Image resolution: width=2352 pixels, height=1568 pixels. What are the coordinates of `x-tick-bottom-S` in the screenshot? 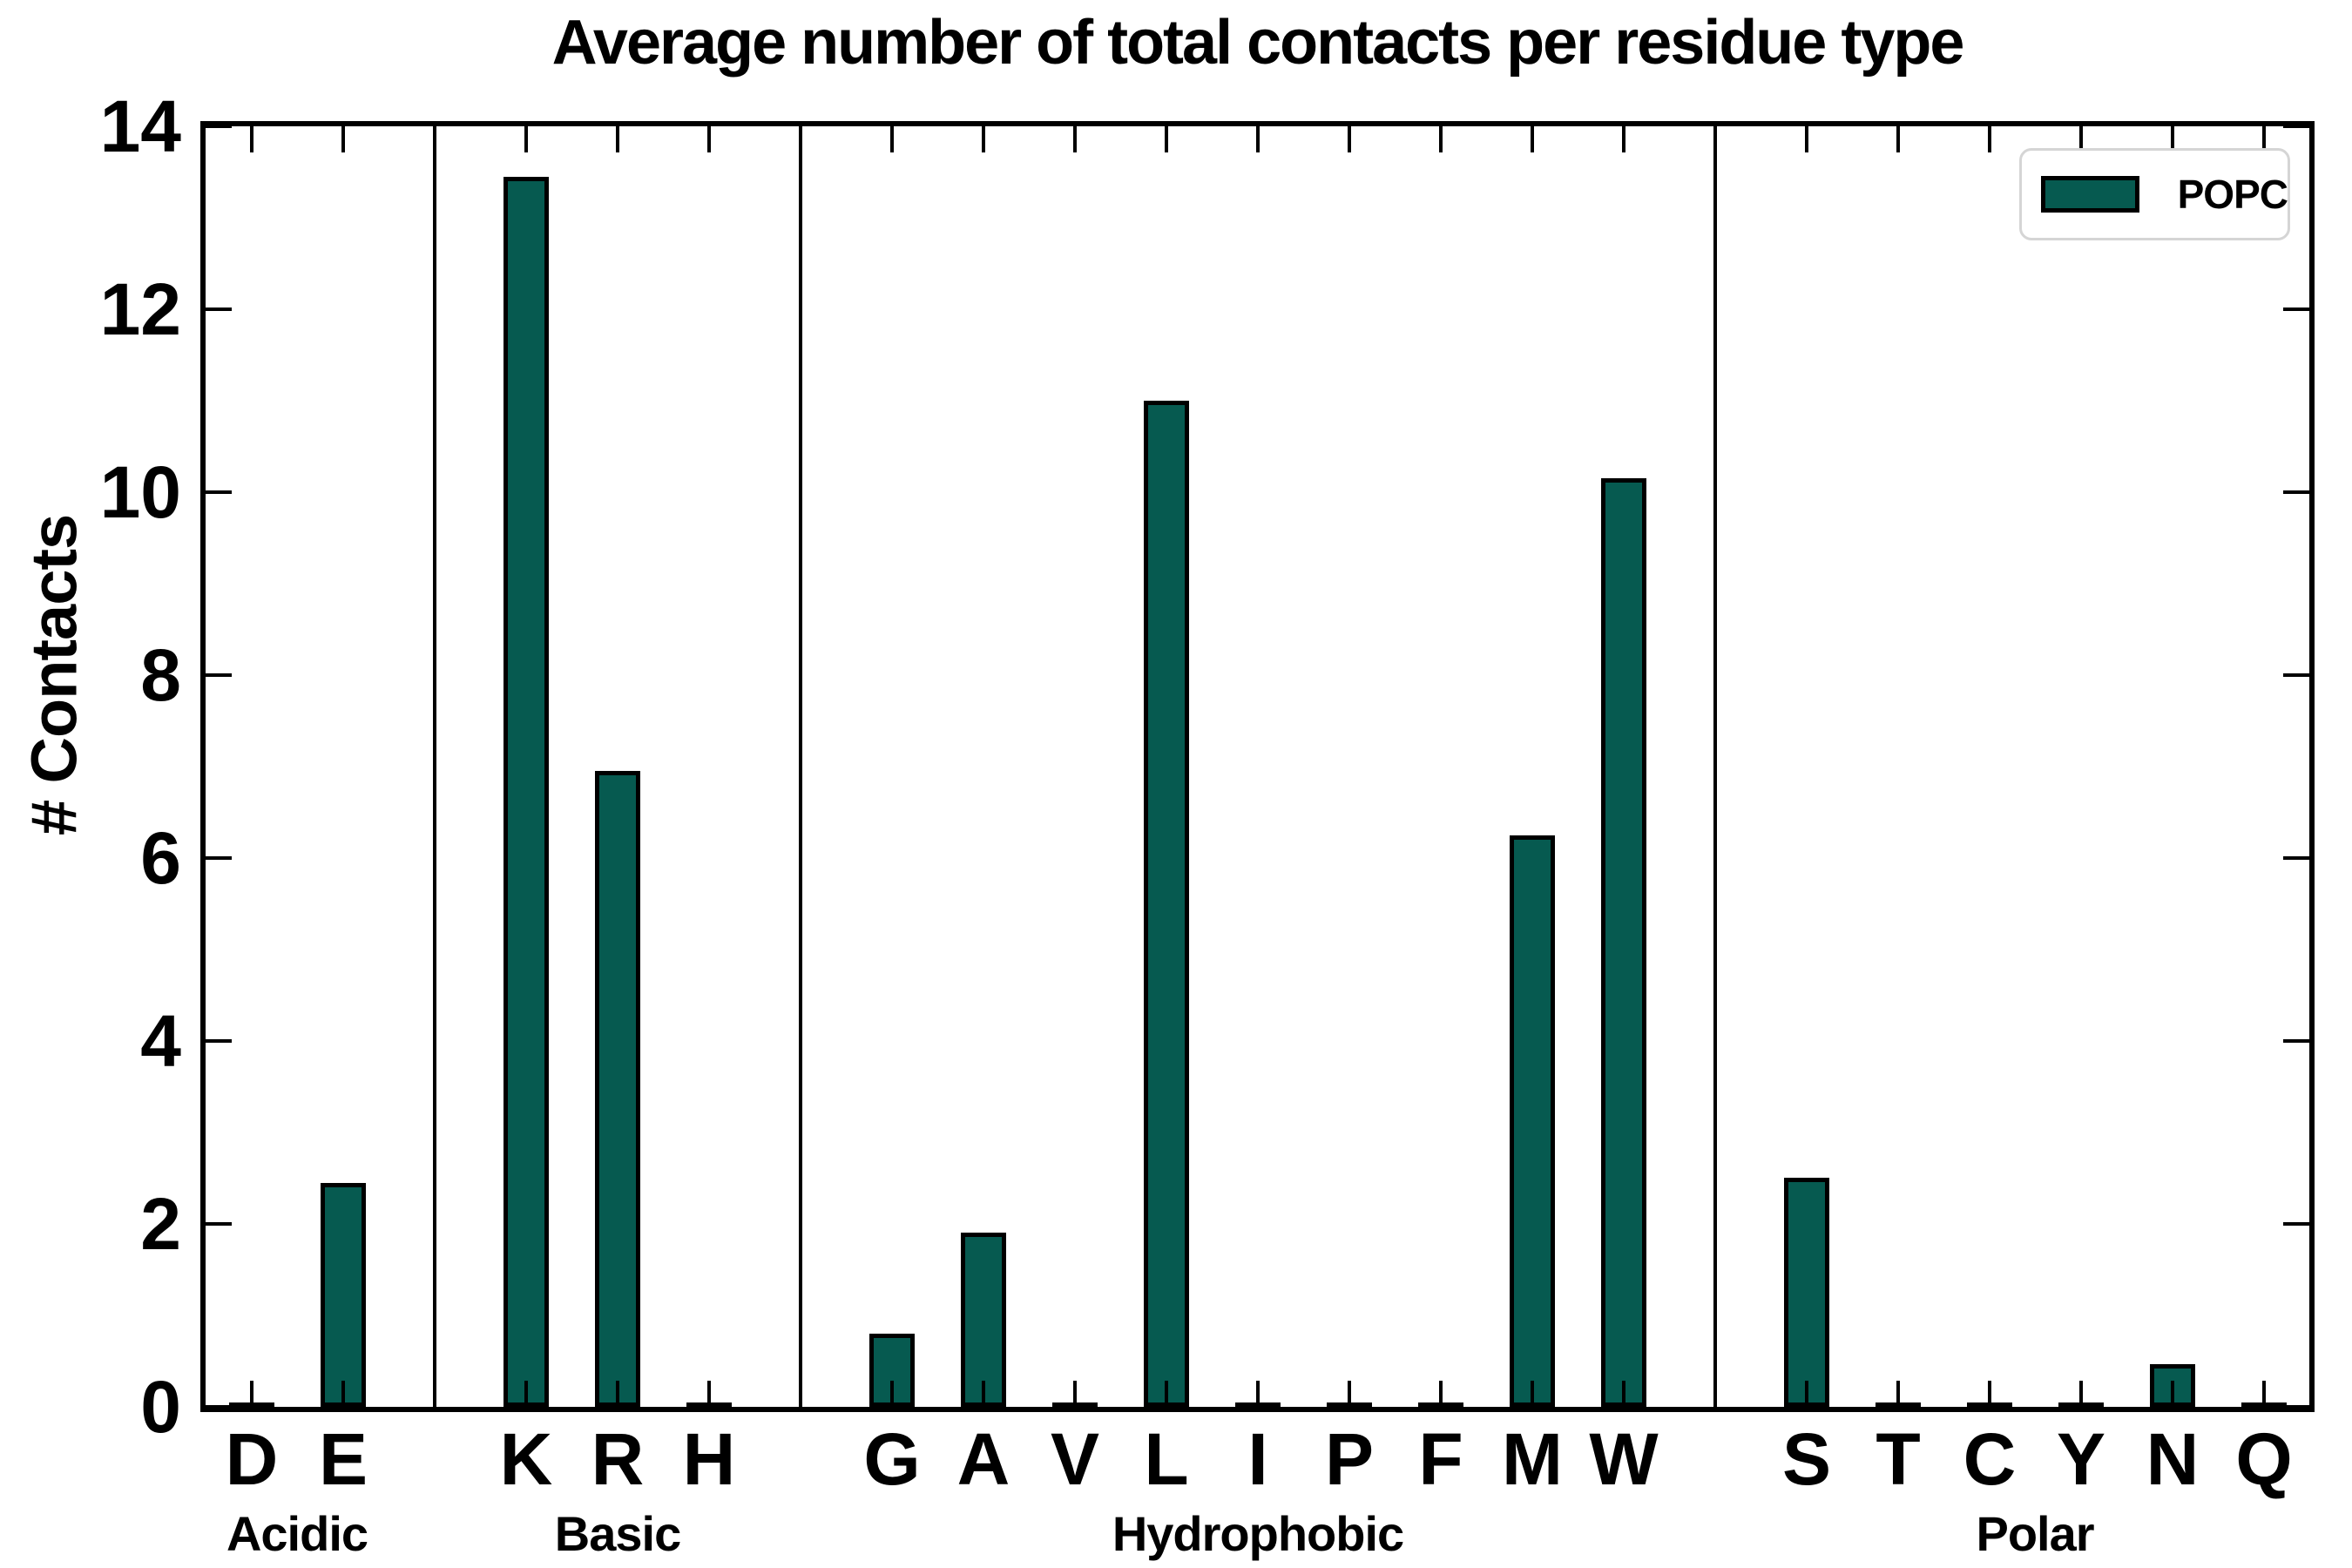 It's located at (1807, 1394).